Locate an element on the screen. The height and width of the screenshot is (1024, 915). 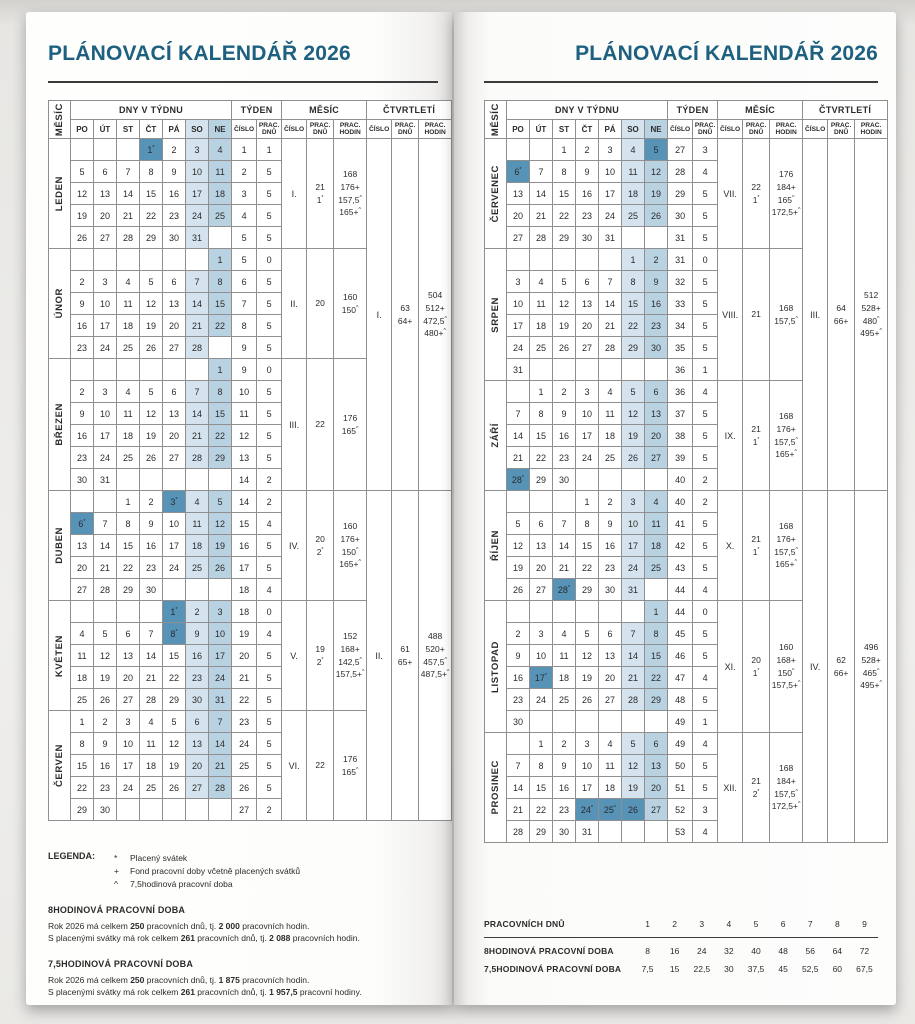
week-row: 23 24 25 26 27 28 9 5 is located at coordinates (250, 348).